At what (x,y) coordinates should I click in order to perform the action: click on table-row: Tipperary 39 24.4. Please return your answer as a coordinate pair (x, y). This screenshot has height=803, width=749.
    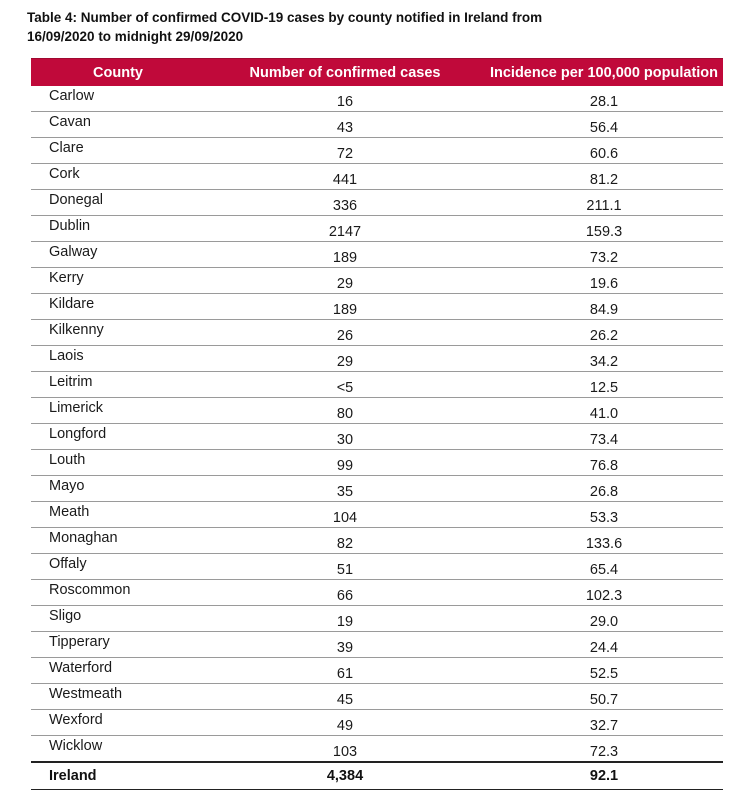
    Looking at the image, I should click on (377, 644).